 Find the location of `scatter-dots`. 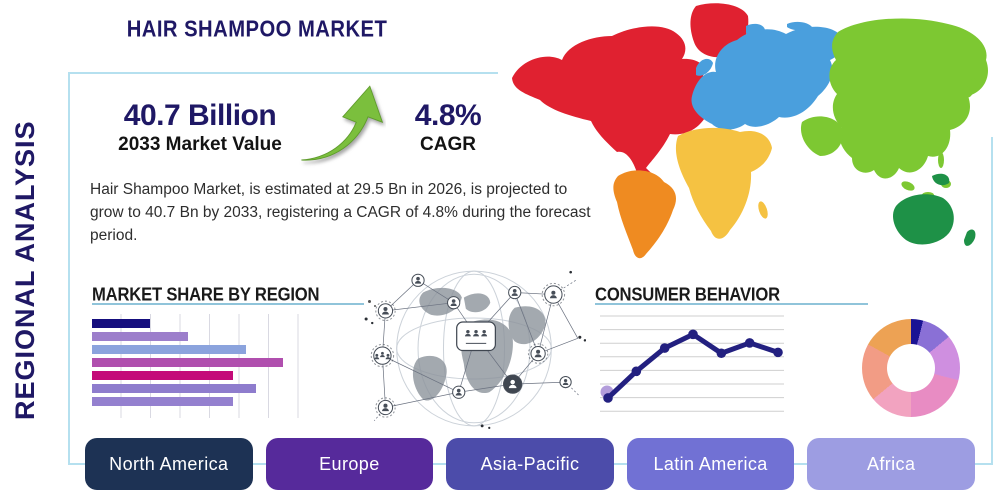

scatter-dots is located at coordinates (475, 349).